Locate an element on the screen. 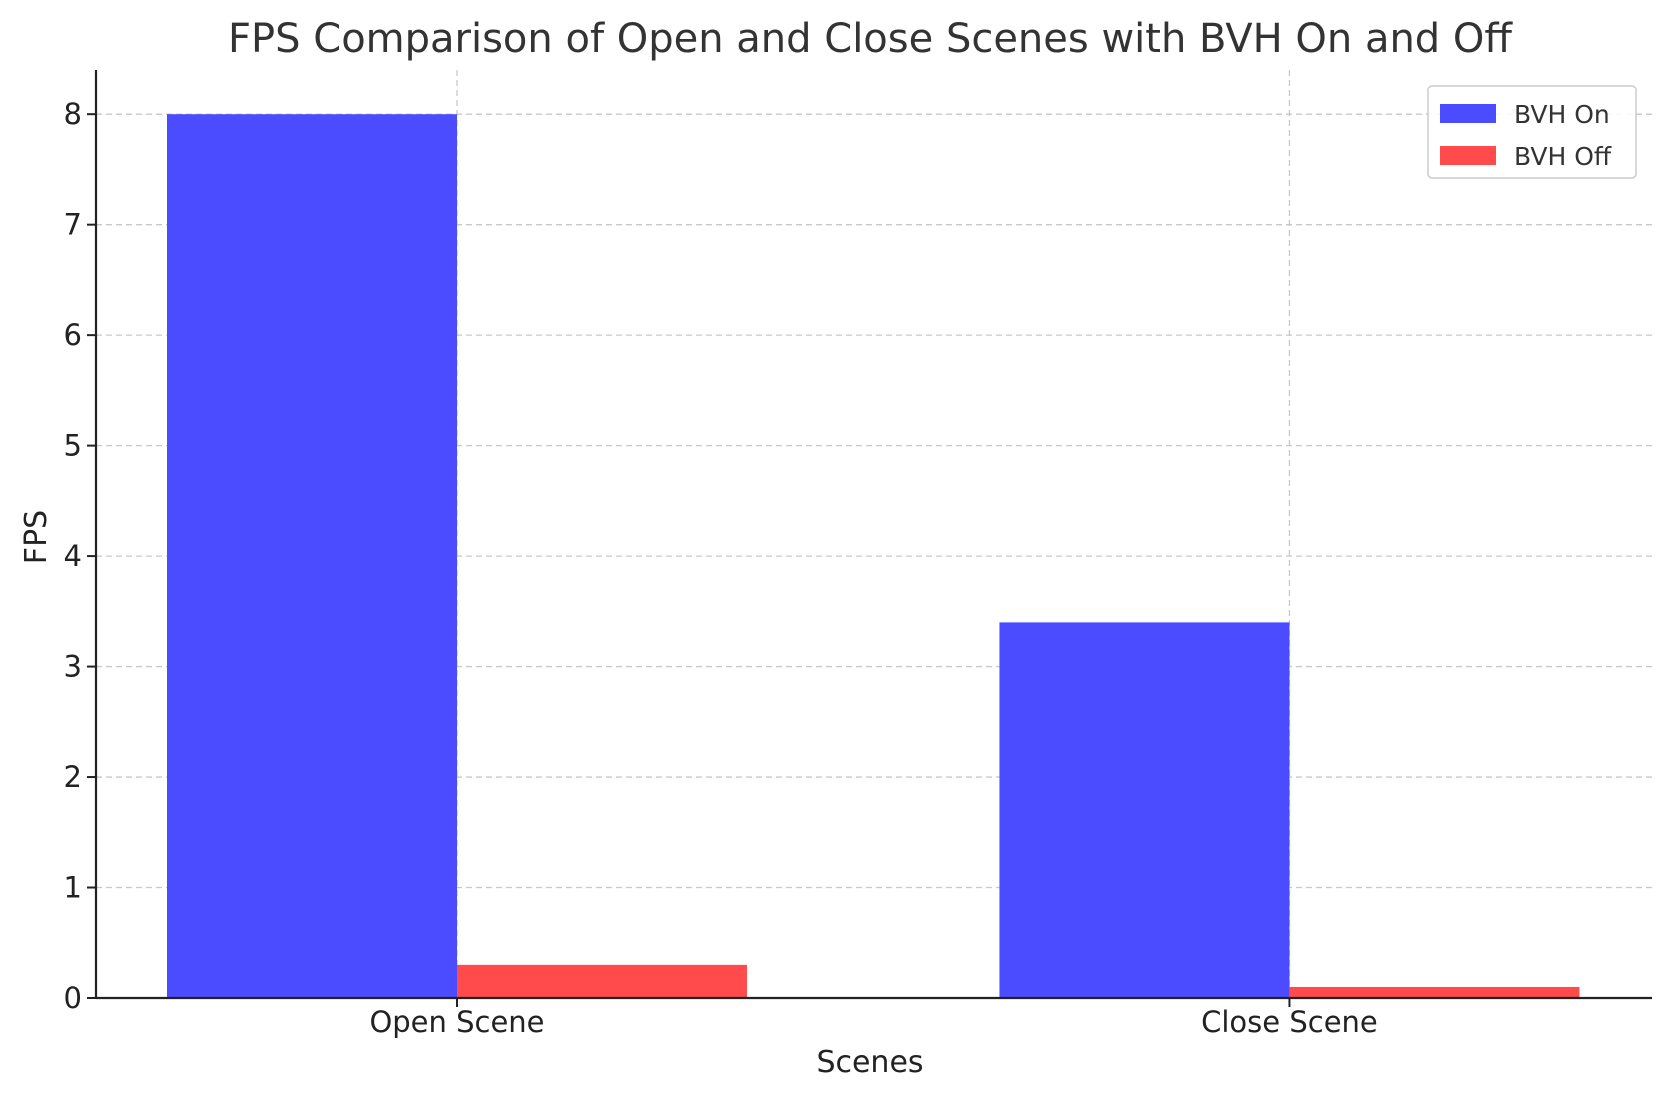 Image resolution: width=1665 pixels, height=1101 pixels. bar-bvh-on-open-scene is located at coordinates (311, 556).